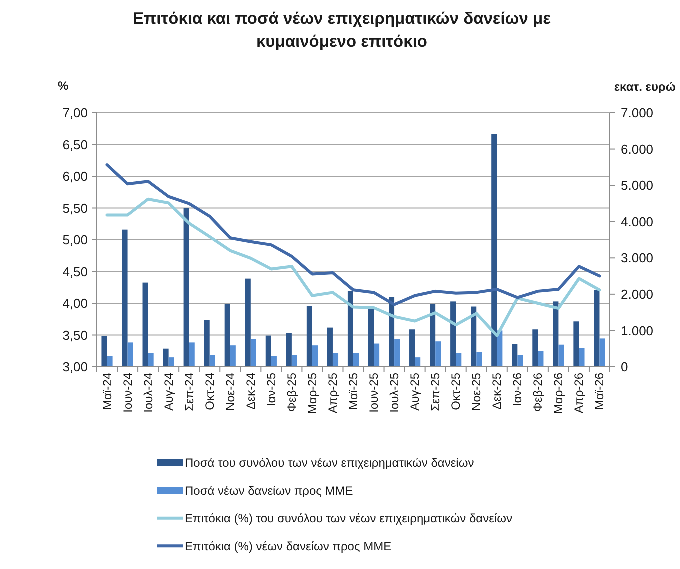 The image size is (680, 569). What do you see at coordinates (517, 389) in the screenshot?
I see `x-tick-label: Ιαν-26` at bounding box center [517, 389].